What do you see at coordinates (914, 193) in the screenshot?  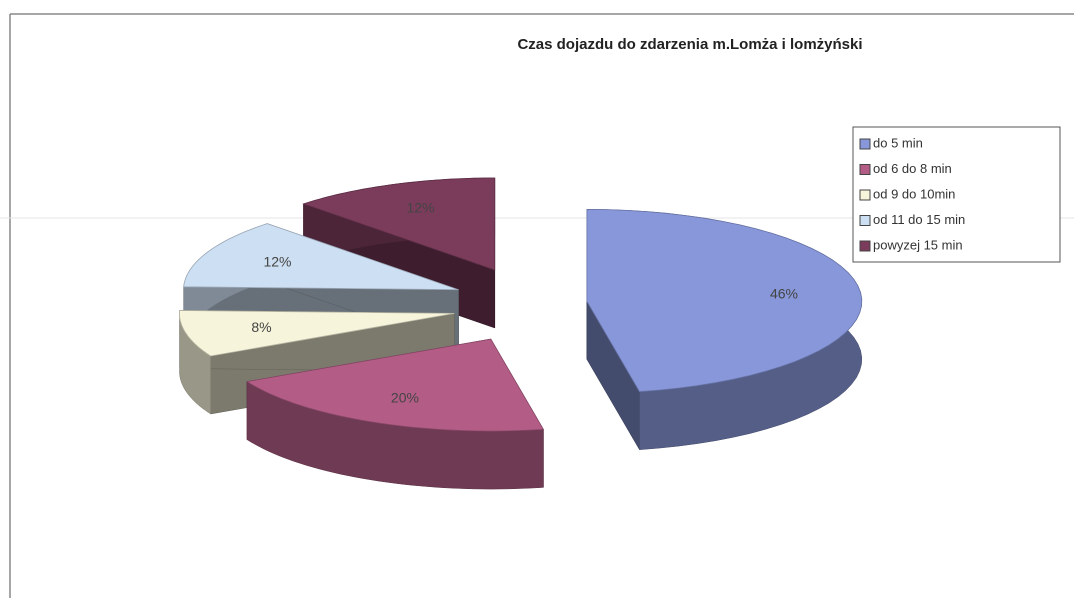 I see `legend-label: od 9 do 10min` at bounding box center [914, 193].